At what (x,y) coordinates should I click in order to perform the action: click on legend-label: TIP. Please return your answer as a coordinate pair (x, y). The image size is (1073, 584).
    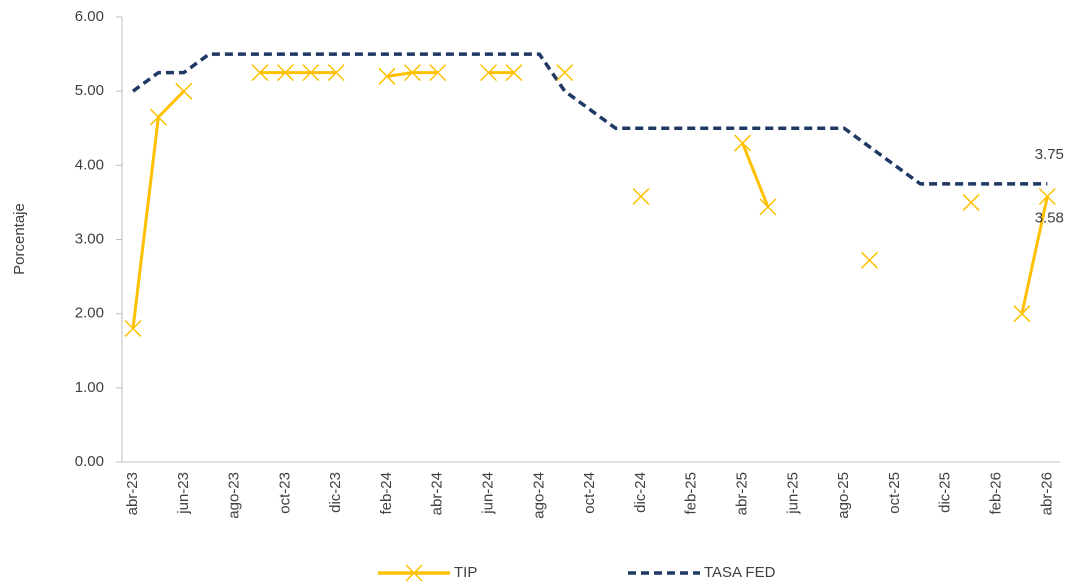
    Looking at the image, I should click on (465, 572).